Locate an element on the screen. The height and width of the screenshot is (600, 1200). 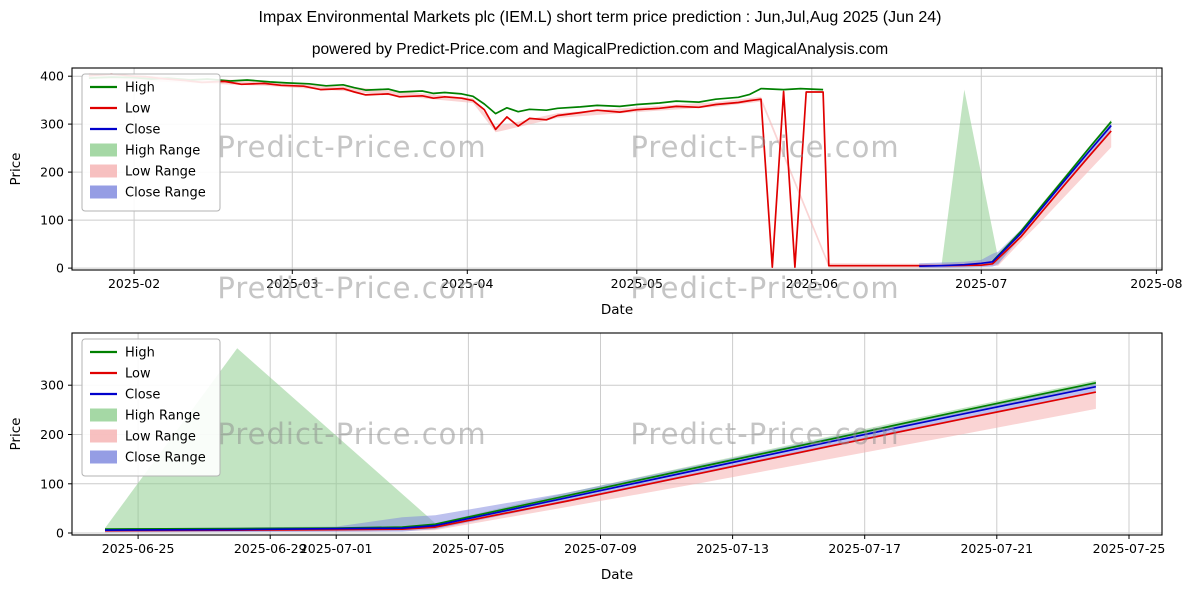
svg-text: 2025-07-01 is located at coordinates (336, 548).